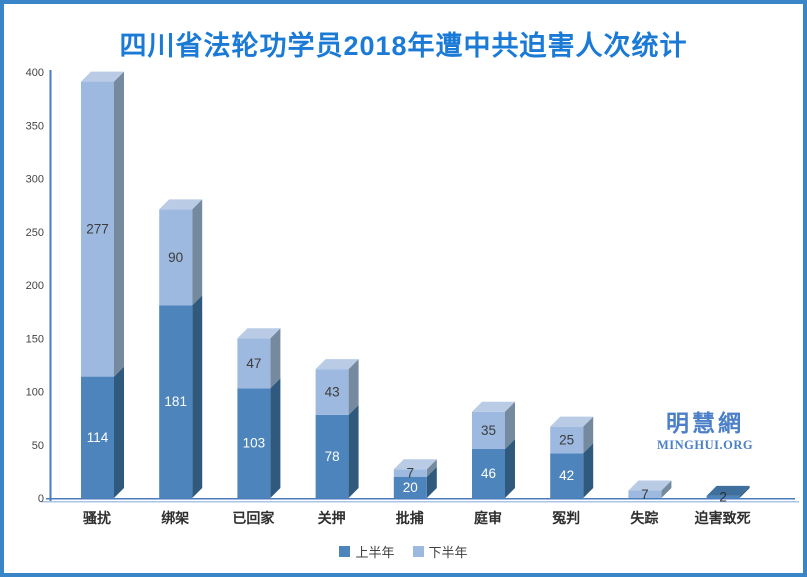 The height and width of the screenshot is (577, 807). I want to click on bar-value-label: 35, so click(488, 430).